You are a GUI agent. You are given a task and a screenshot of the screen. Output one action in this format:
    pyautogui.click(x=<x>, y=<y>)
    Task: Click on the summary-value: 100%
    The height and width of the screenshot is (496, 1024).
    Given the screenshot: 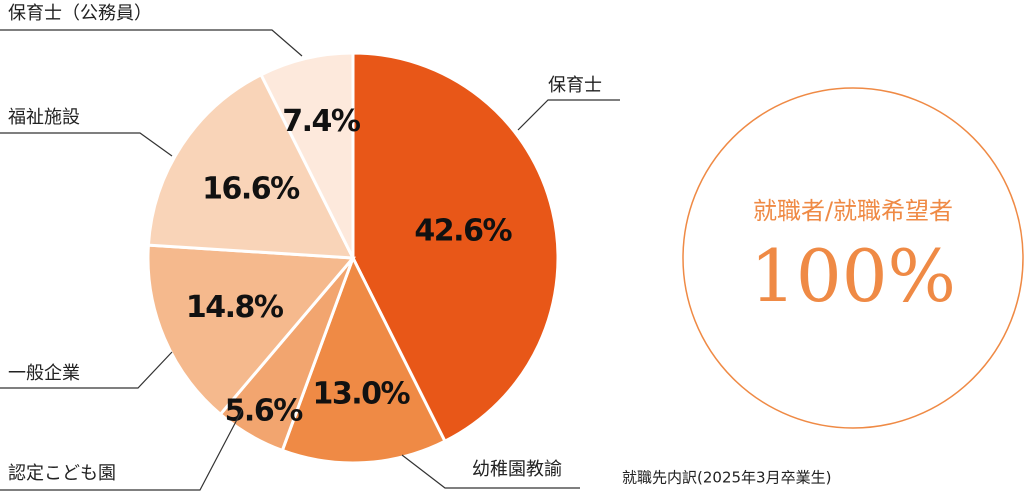 What is the action you would take?
    pyautogui.click(x=853, y=276)
    